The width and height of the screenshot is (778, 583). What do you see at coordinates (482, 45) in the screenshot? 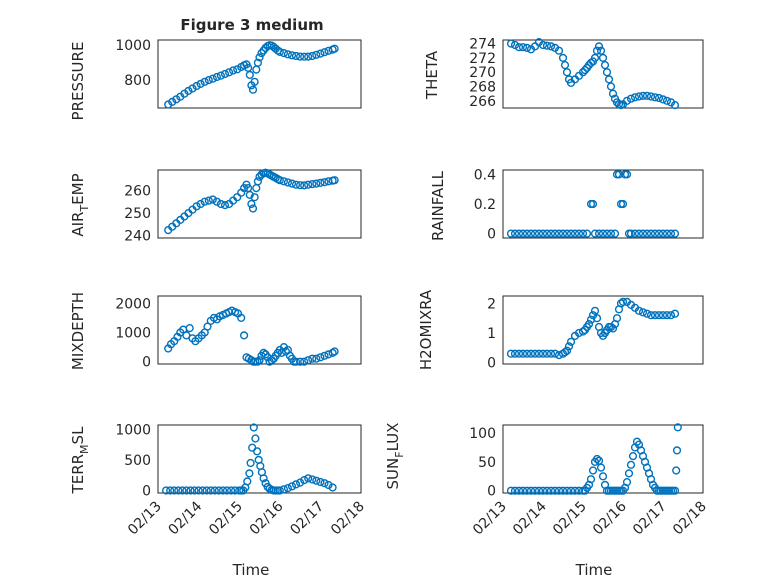
I see `y-tick-label-theta: 274` at bounding box center [482, 45].